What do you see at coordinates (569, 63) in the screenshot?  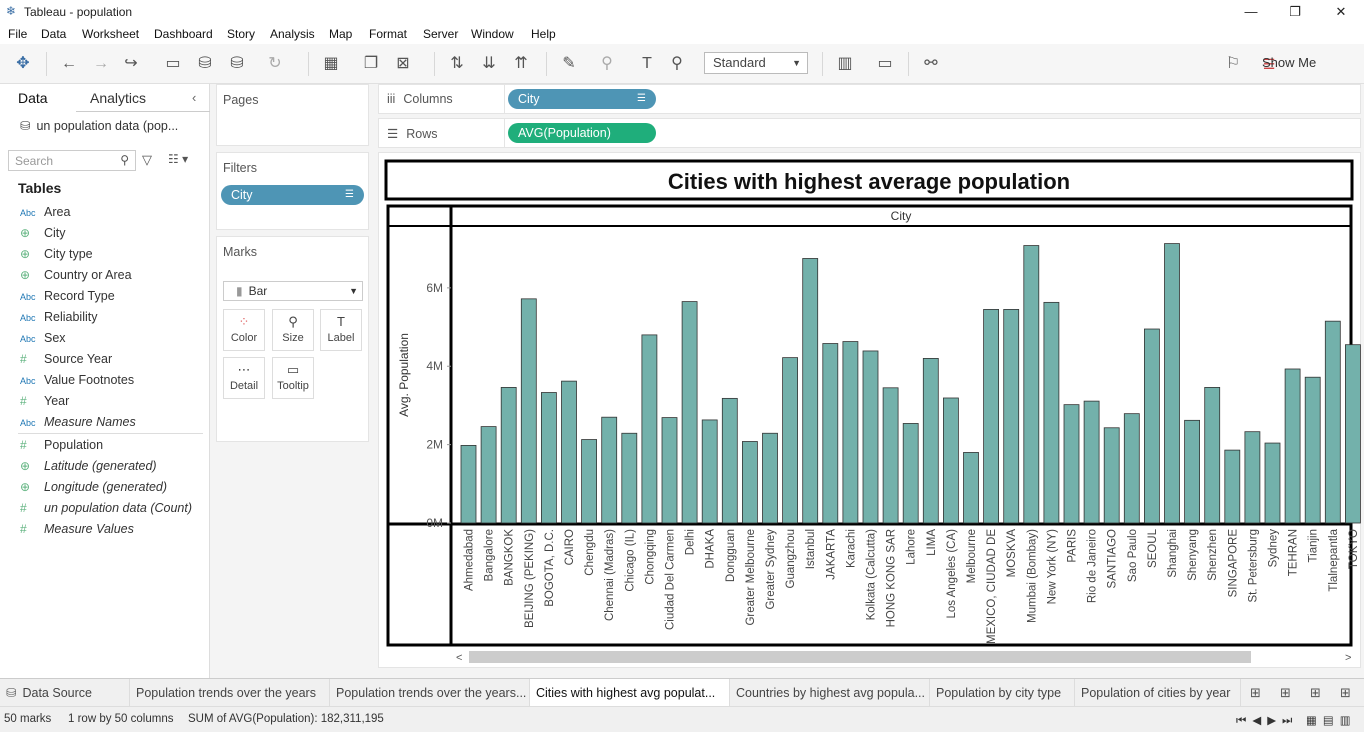 I see `highlight-icon: ✎` at bounding box center [569, 63].